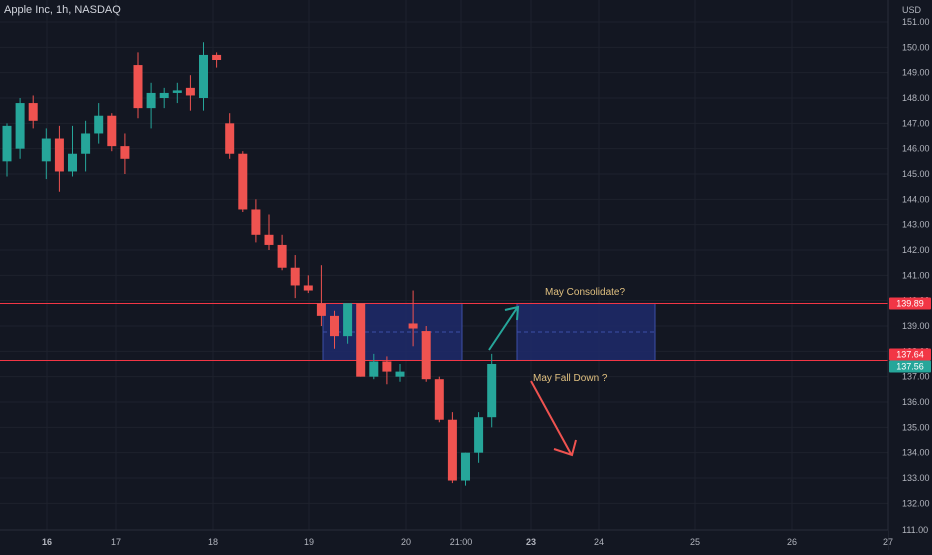  Describe the element at coordinates (556, 372) in the screenshot. I see `annotation-arrows: May Consolidate? May Fall Down ?` at that location.